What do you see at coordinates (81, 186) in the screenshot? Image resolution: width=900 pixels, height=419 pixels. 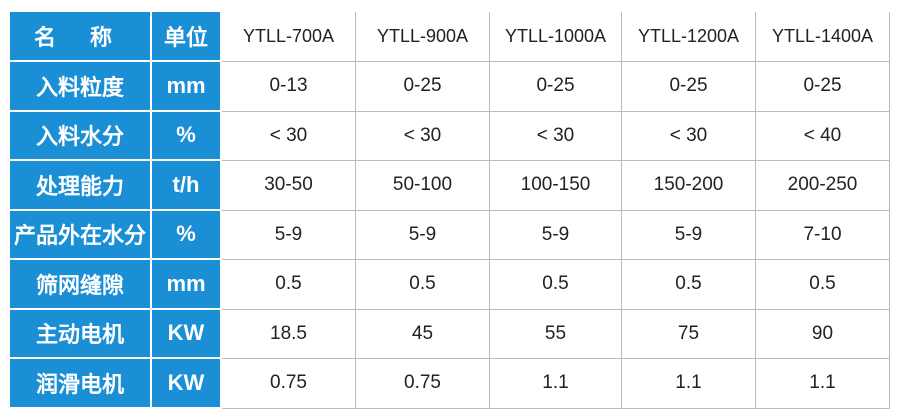 I see `row-label: 处理能力` at bounding box center [81, 186].